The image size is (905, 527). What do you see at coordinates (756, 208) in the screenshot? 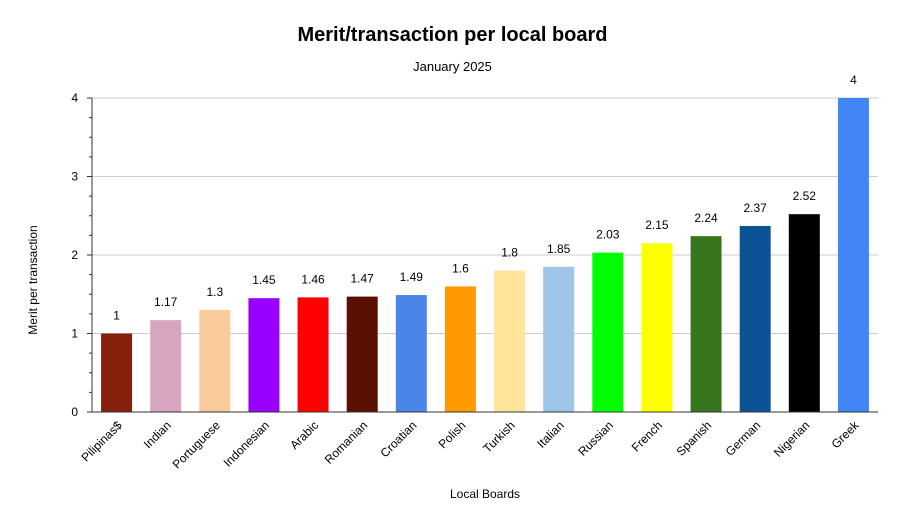
I see `data-label: 2.37` at bounding box center [756, 208].